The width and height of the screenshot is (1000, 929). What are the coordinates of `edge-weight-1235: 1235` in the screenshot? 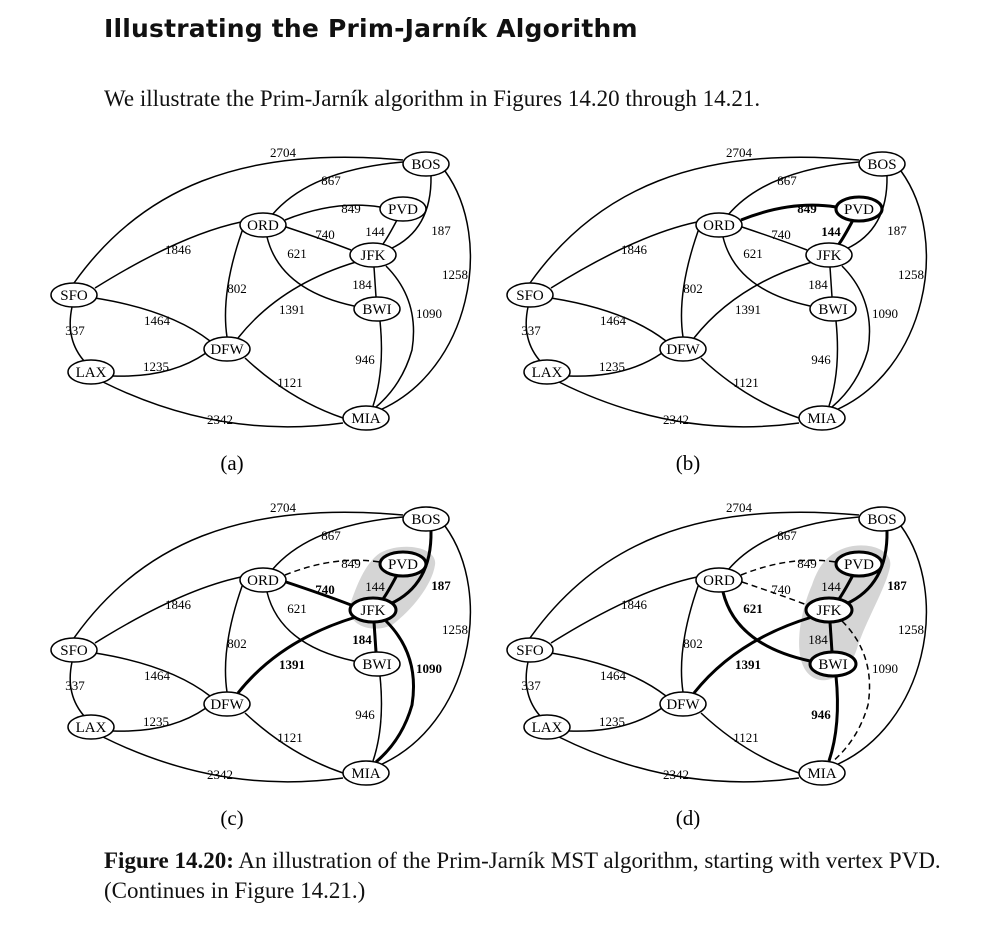 It's located at (612, 366).